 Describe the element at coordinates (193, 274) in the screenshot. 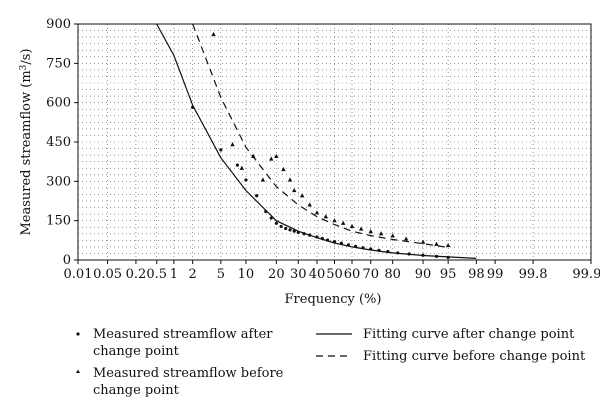

I see `x-tick-label: 2` at that location.